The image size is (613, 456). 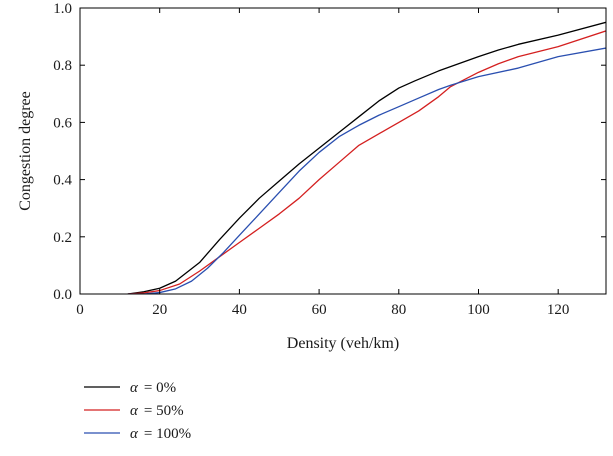 I want to click on legend-value: = 100%, so click(x=167, y=434).